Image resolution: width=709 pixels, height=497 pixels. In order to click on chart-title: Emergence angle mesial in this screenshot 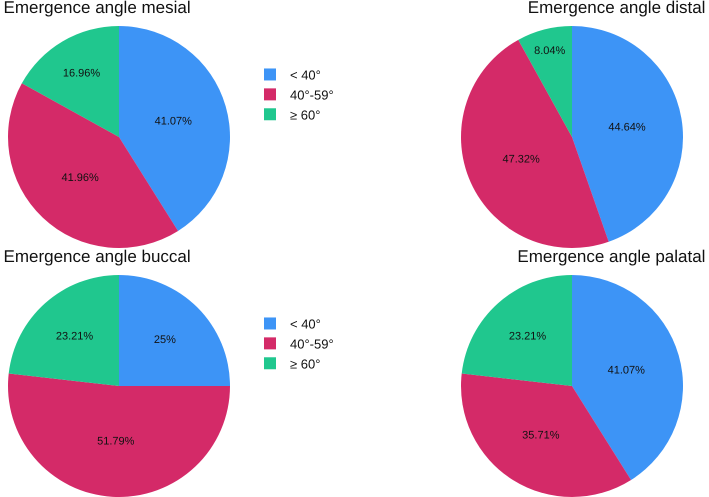, I will do `click(97, 9)`.